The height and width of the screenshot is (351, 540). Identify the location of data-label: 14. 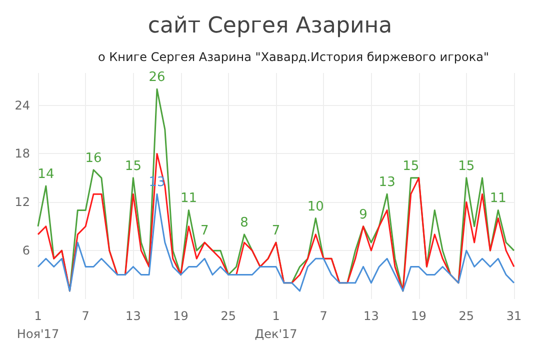
(46, 174).